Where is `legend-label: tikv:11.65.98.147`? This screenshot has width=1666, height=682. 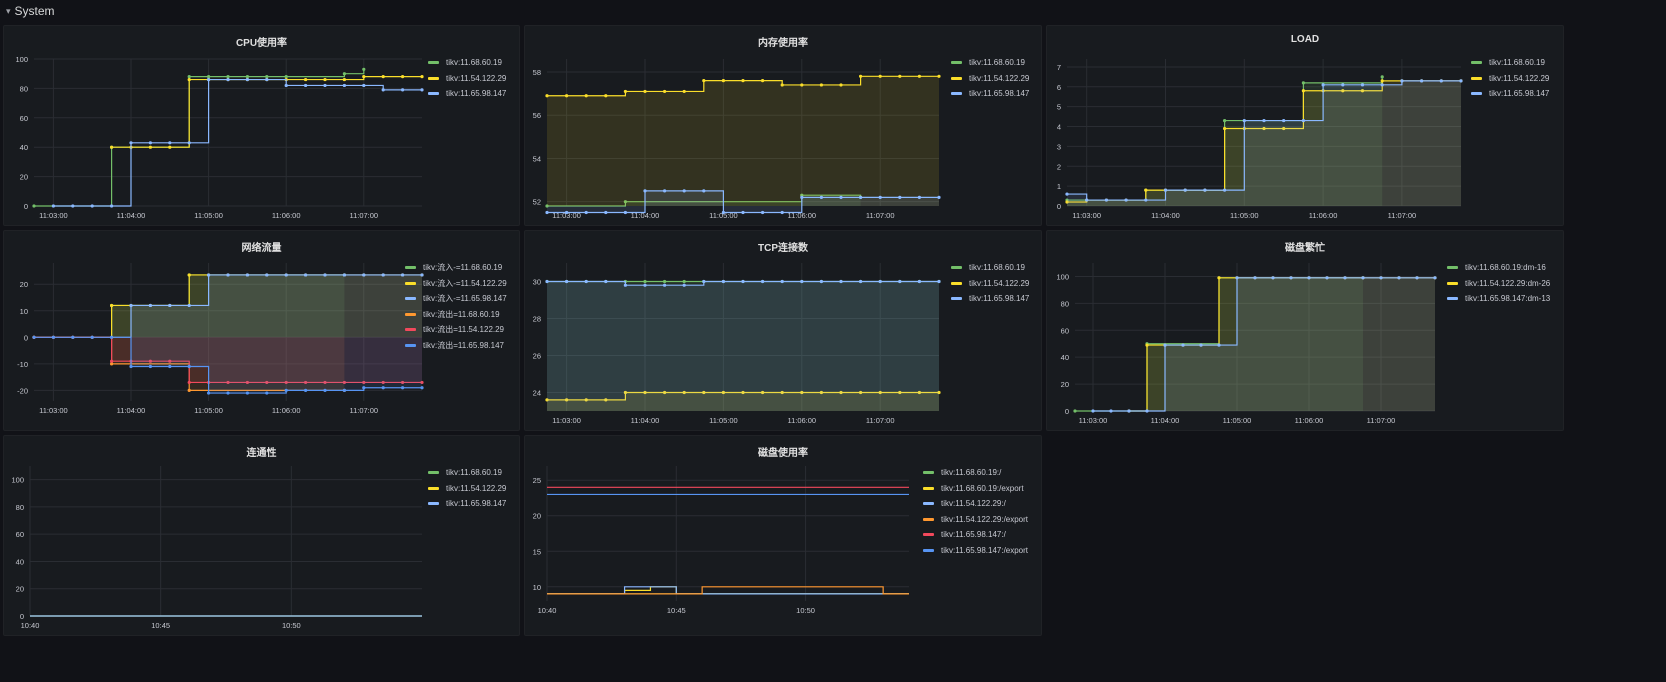
legend-label: tikv:11.65.98.147 is located at coordinates (476, 503).